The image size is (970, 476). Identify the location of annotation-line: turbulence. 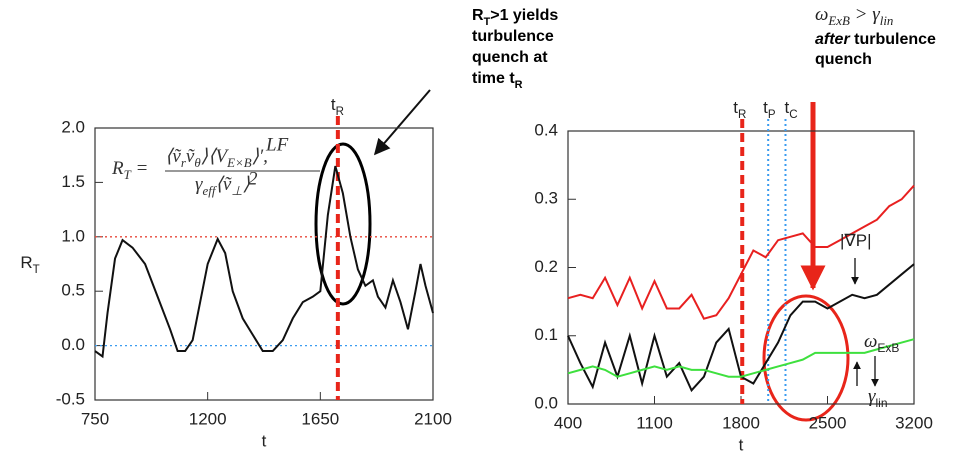
(513, 36).